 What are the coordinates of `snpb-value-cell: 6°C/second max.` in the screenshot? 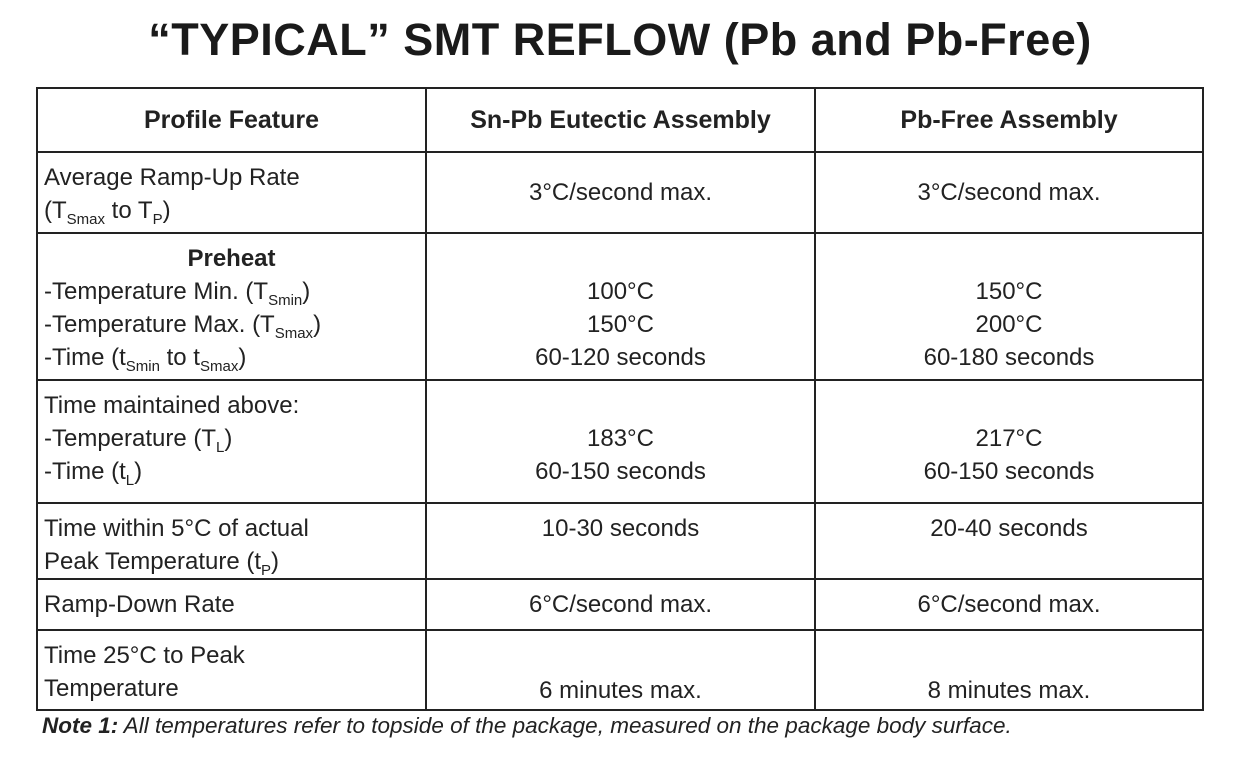 It's located at (620, 604).